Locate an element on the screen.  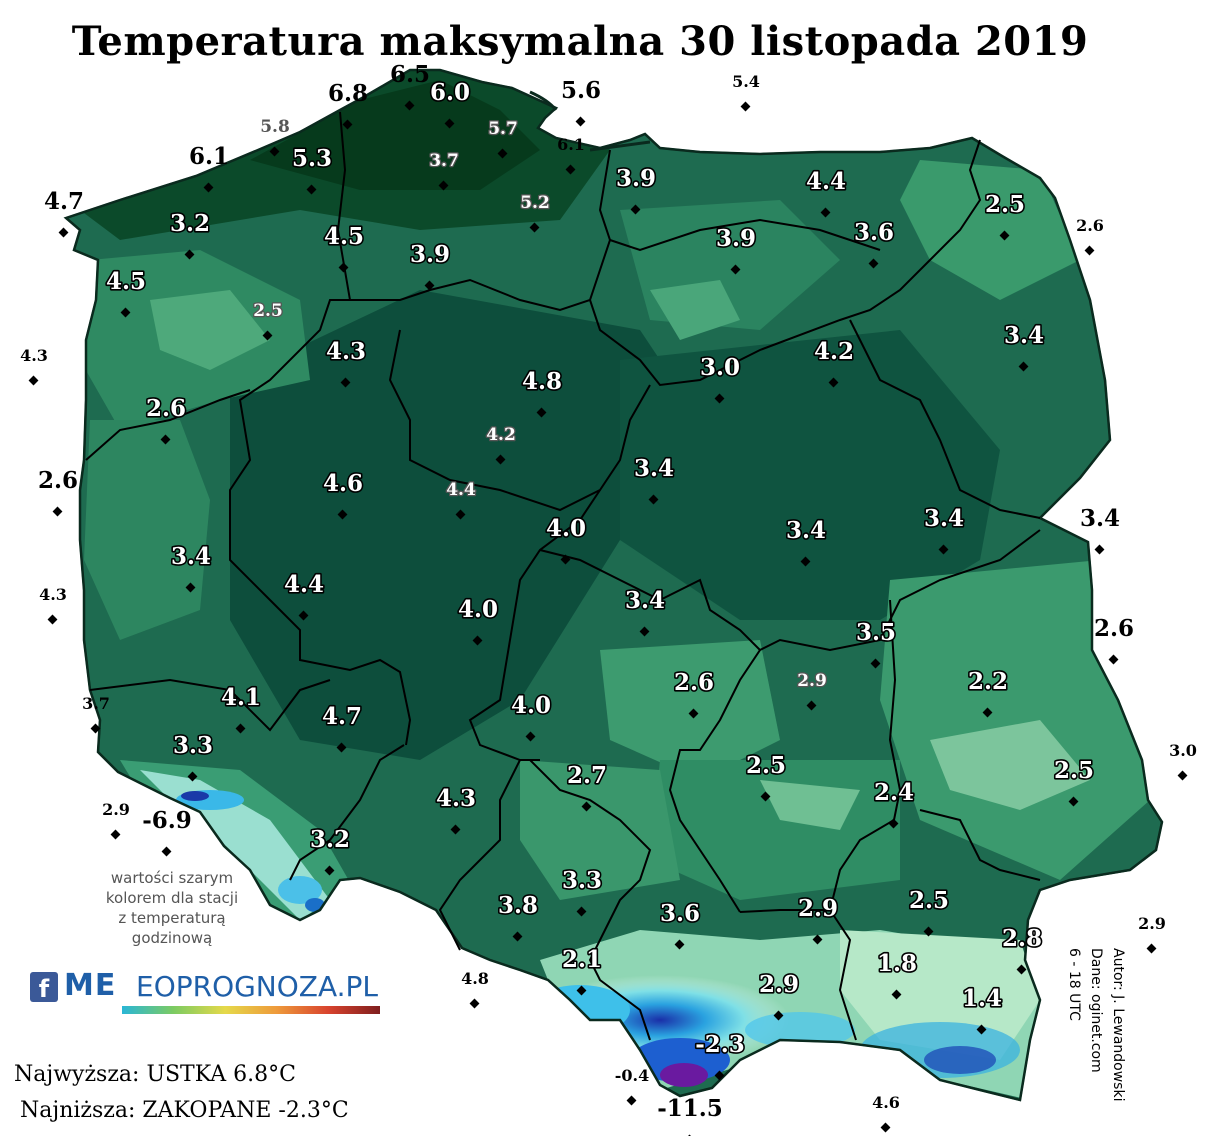
station-temperature-label: 2.2 is located at coordinates (988, 681).